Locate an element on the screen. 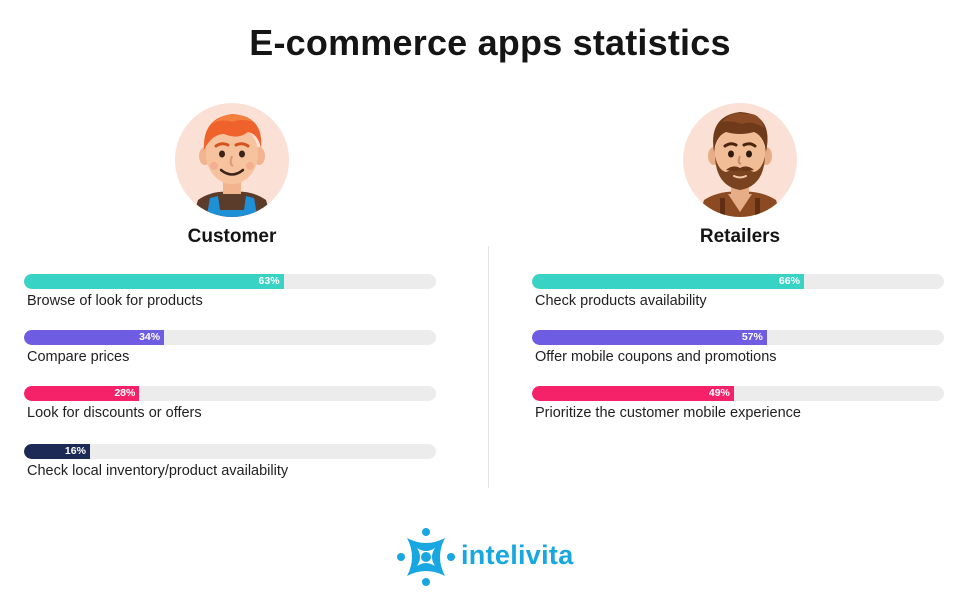 This screenshot has height=600, width=980. bar-fill: 66% is located at coordinates (668, 281).